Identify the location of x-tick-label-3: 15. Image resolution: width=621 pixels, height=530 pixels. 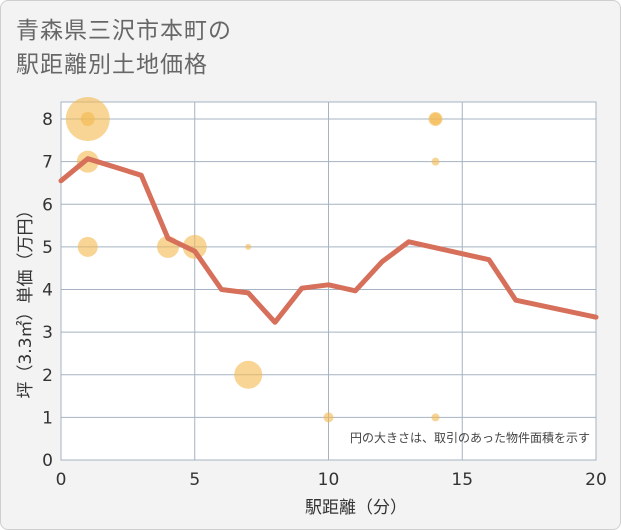
(462, 480).